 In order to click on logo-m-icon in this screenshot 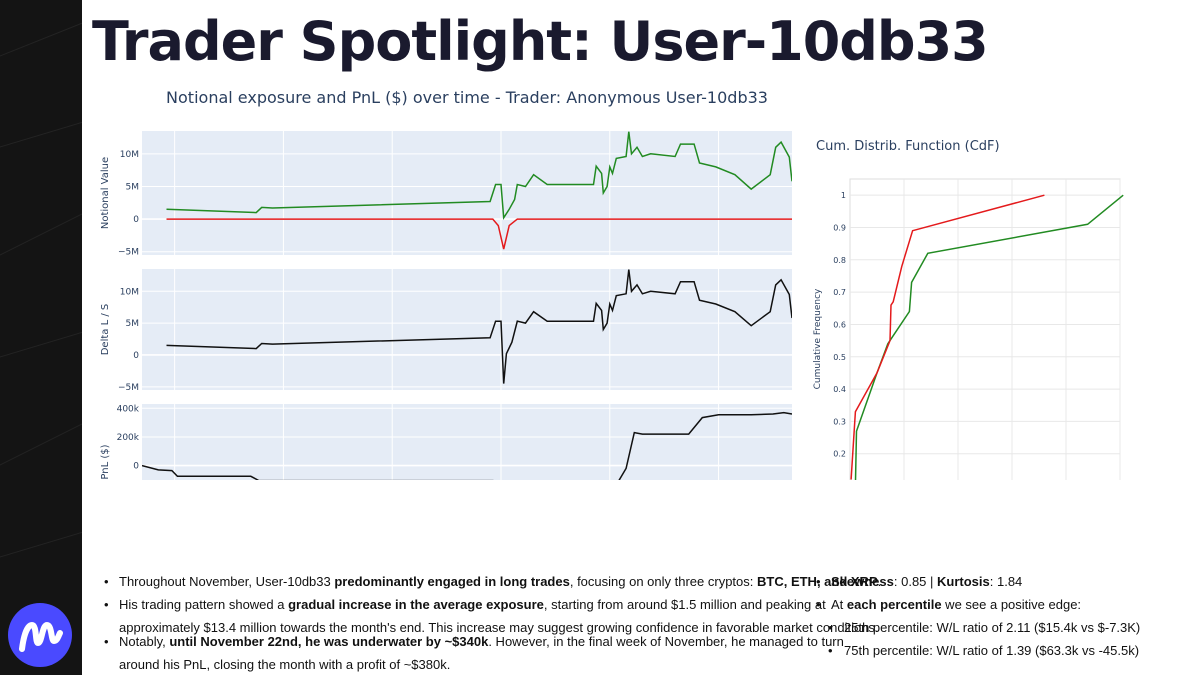, I will do `click(41, 637)`.